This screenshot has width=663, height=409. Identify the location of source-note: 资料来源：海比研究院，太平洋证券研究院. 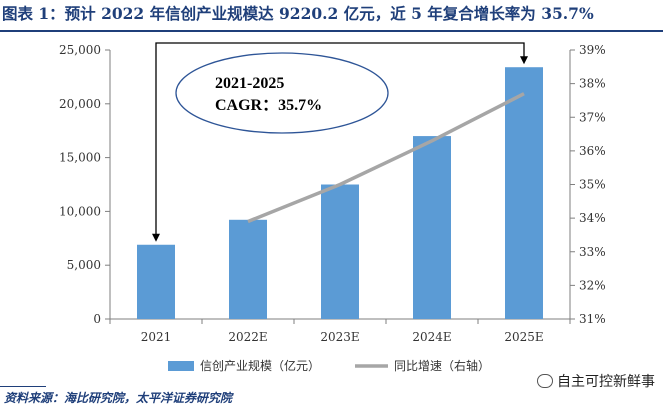
(118, 398).